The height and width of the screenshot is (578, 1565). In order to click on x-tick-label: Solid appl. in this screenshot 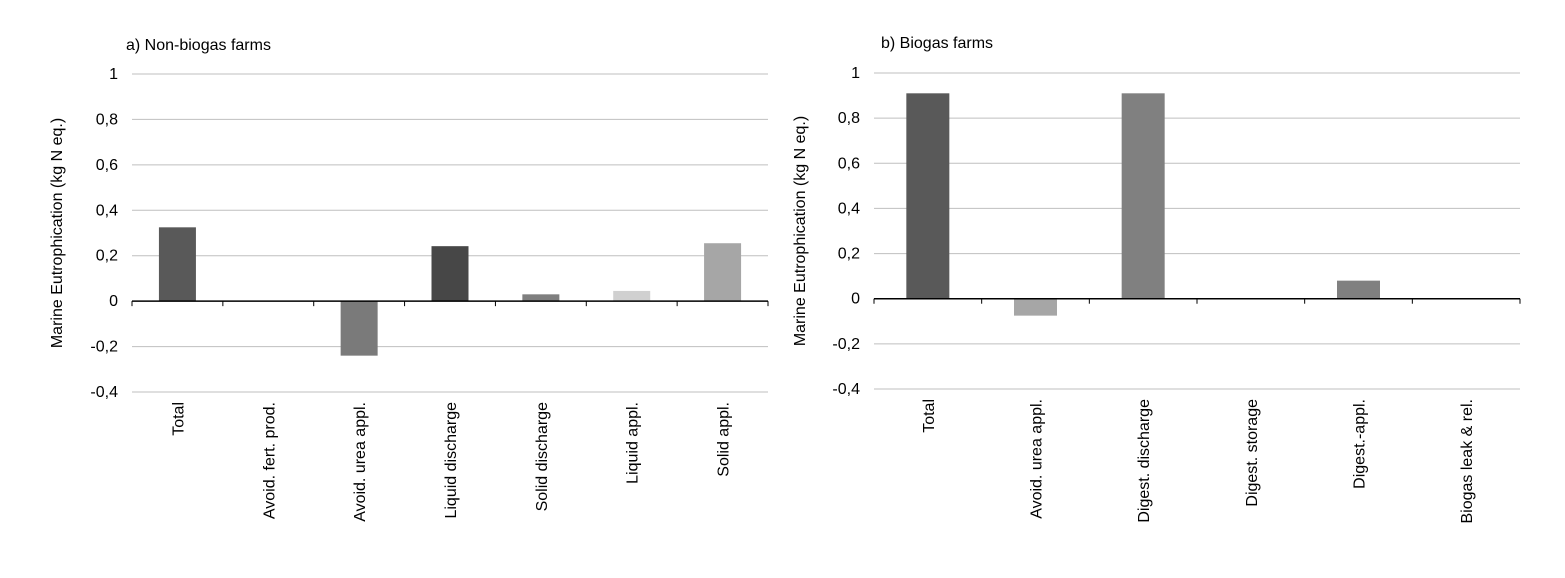, I will do `click(724, 439)`.